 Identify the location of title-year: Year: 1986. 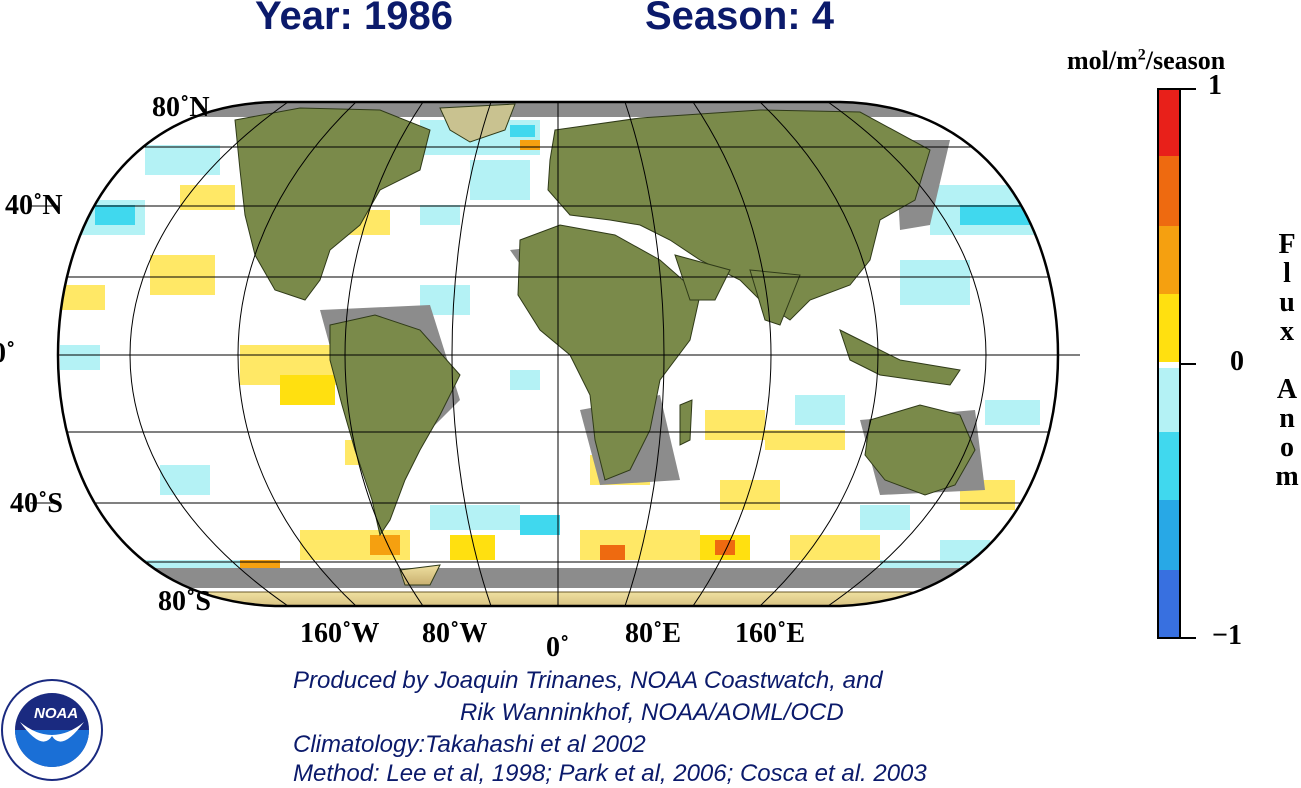
(354, 19).